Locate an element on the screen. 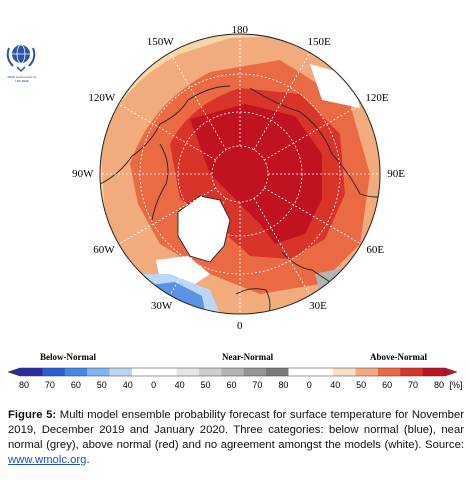  north-america-coastline is located at coordinates (165, 135).